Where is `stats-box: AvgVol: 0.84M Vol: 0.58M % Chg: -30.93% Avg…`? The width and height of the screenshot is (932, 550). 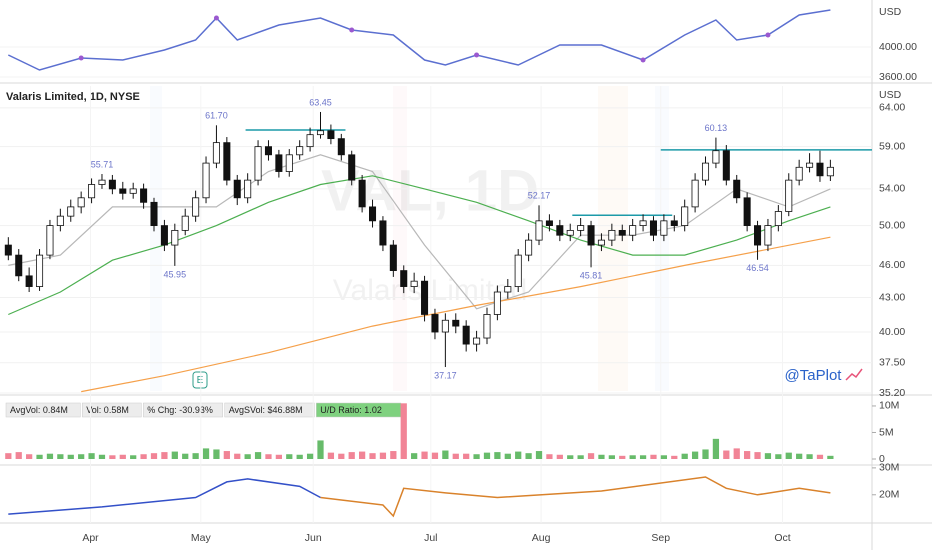 stats-box: AvgVol: 0.84M Vol: 0.58M % Chg: -30.93% Avg… is located at coordinates (203, 410).